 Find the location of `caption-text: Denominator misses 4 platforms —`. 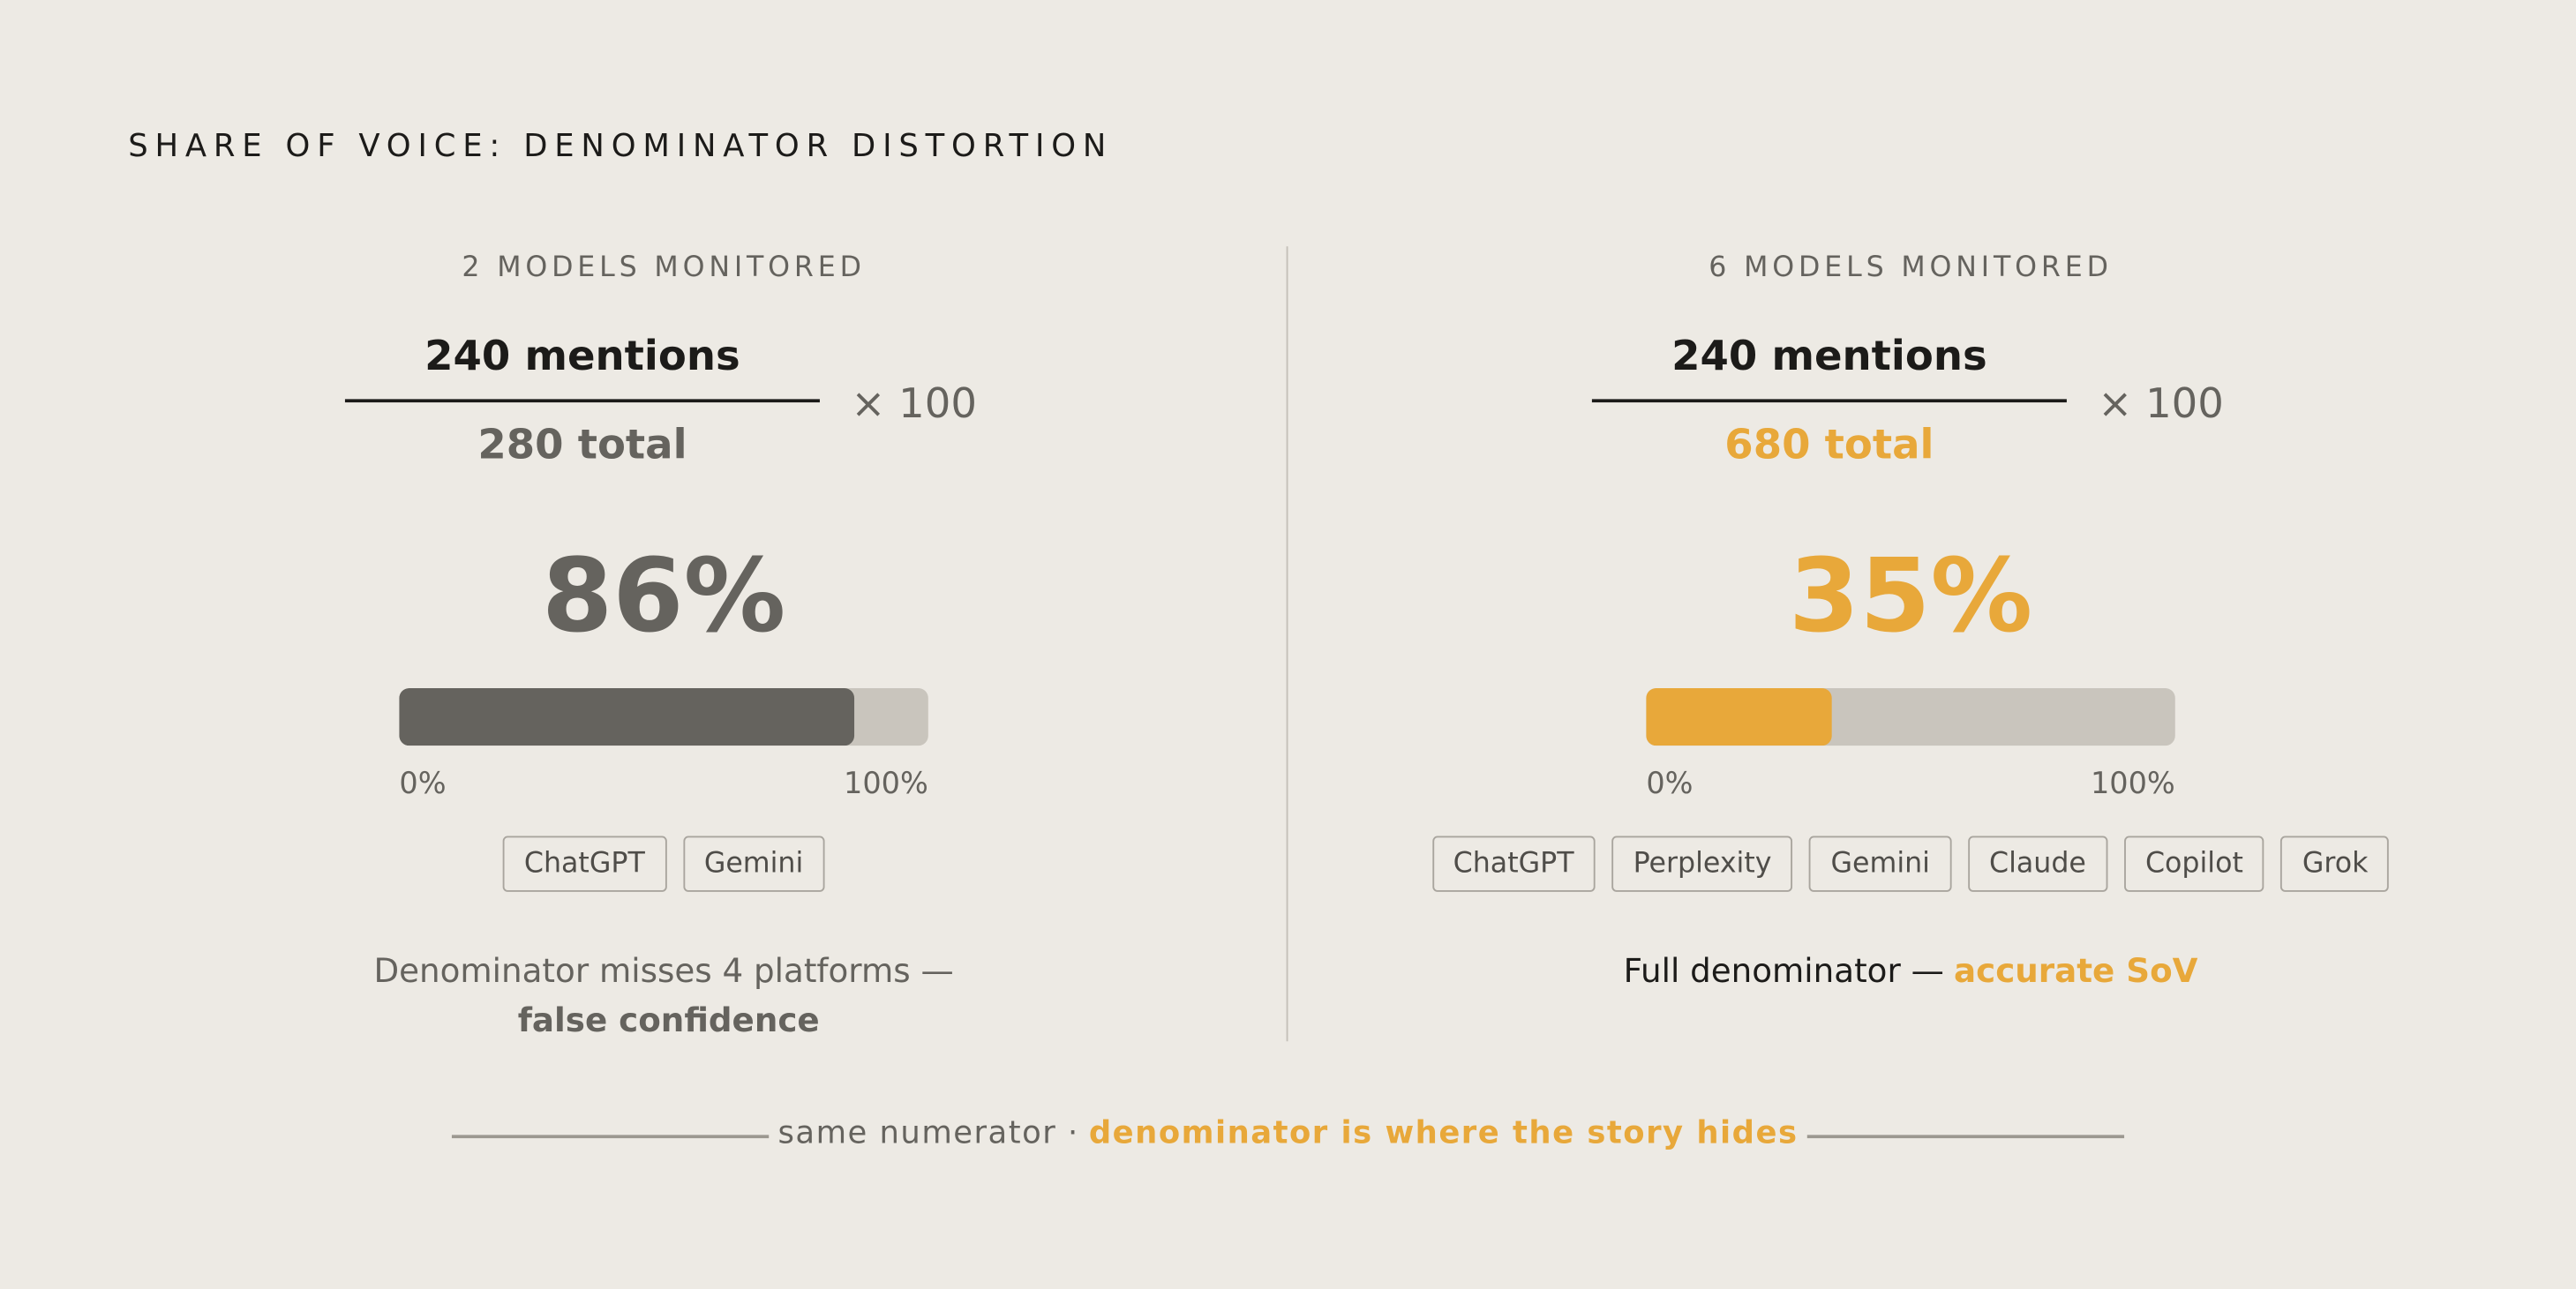

caption-text: Denominator misses 4 platforms — is located at coordinates (663, 971).